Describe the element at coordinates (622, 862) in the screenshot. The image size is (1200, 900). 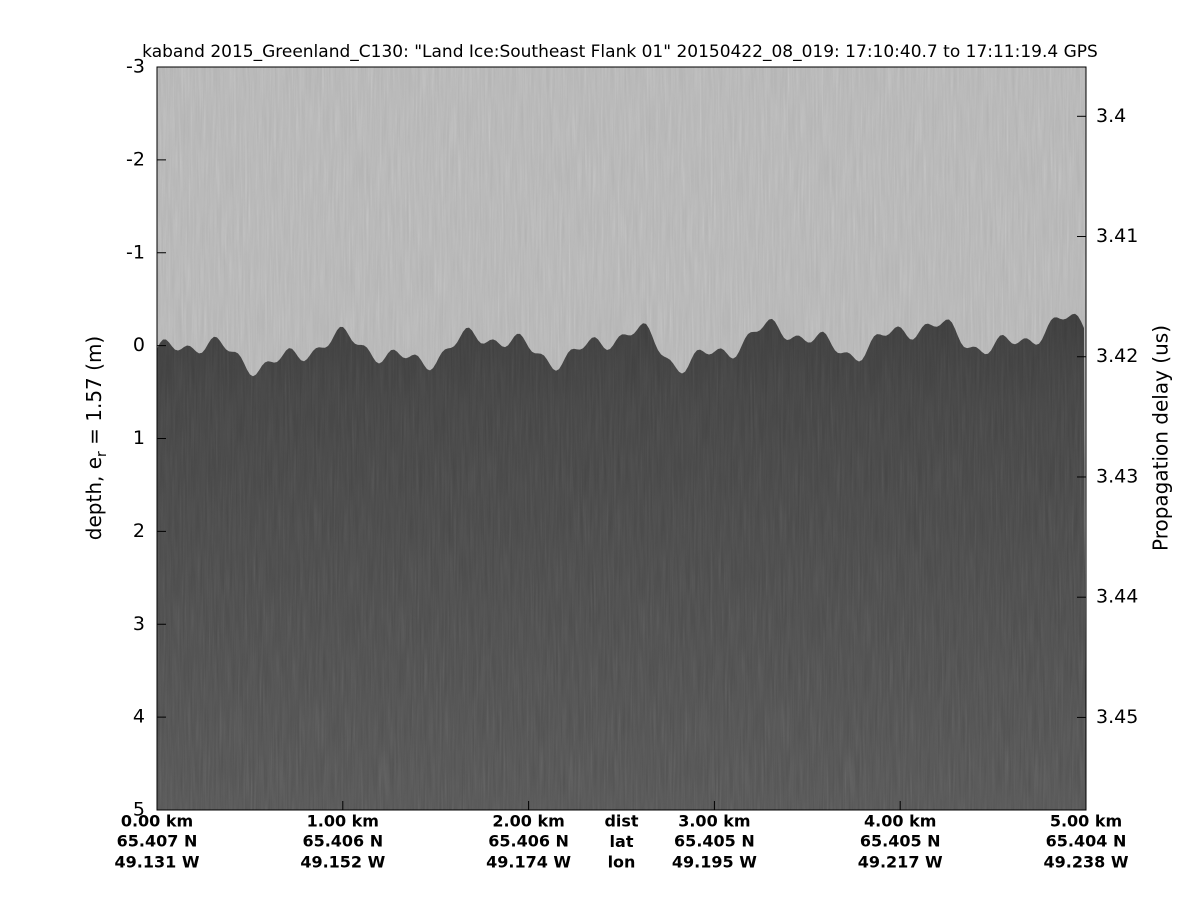
I see `row-label: lon` at that location.